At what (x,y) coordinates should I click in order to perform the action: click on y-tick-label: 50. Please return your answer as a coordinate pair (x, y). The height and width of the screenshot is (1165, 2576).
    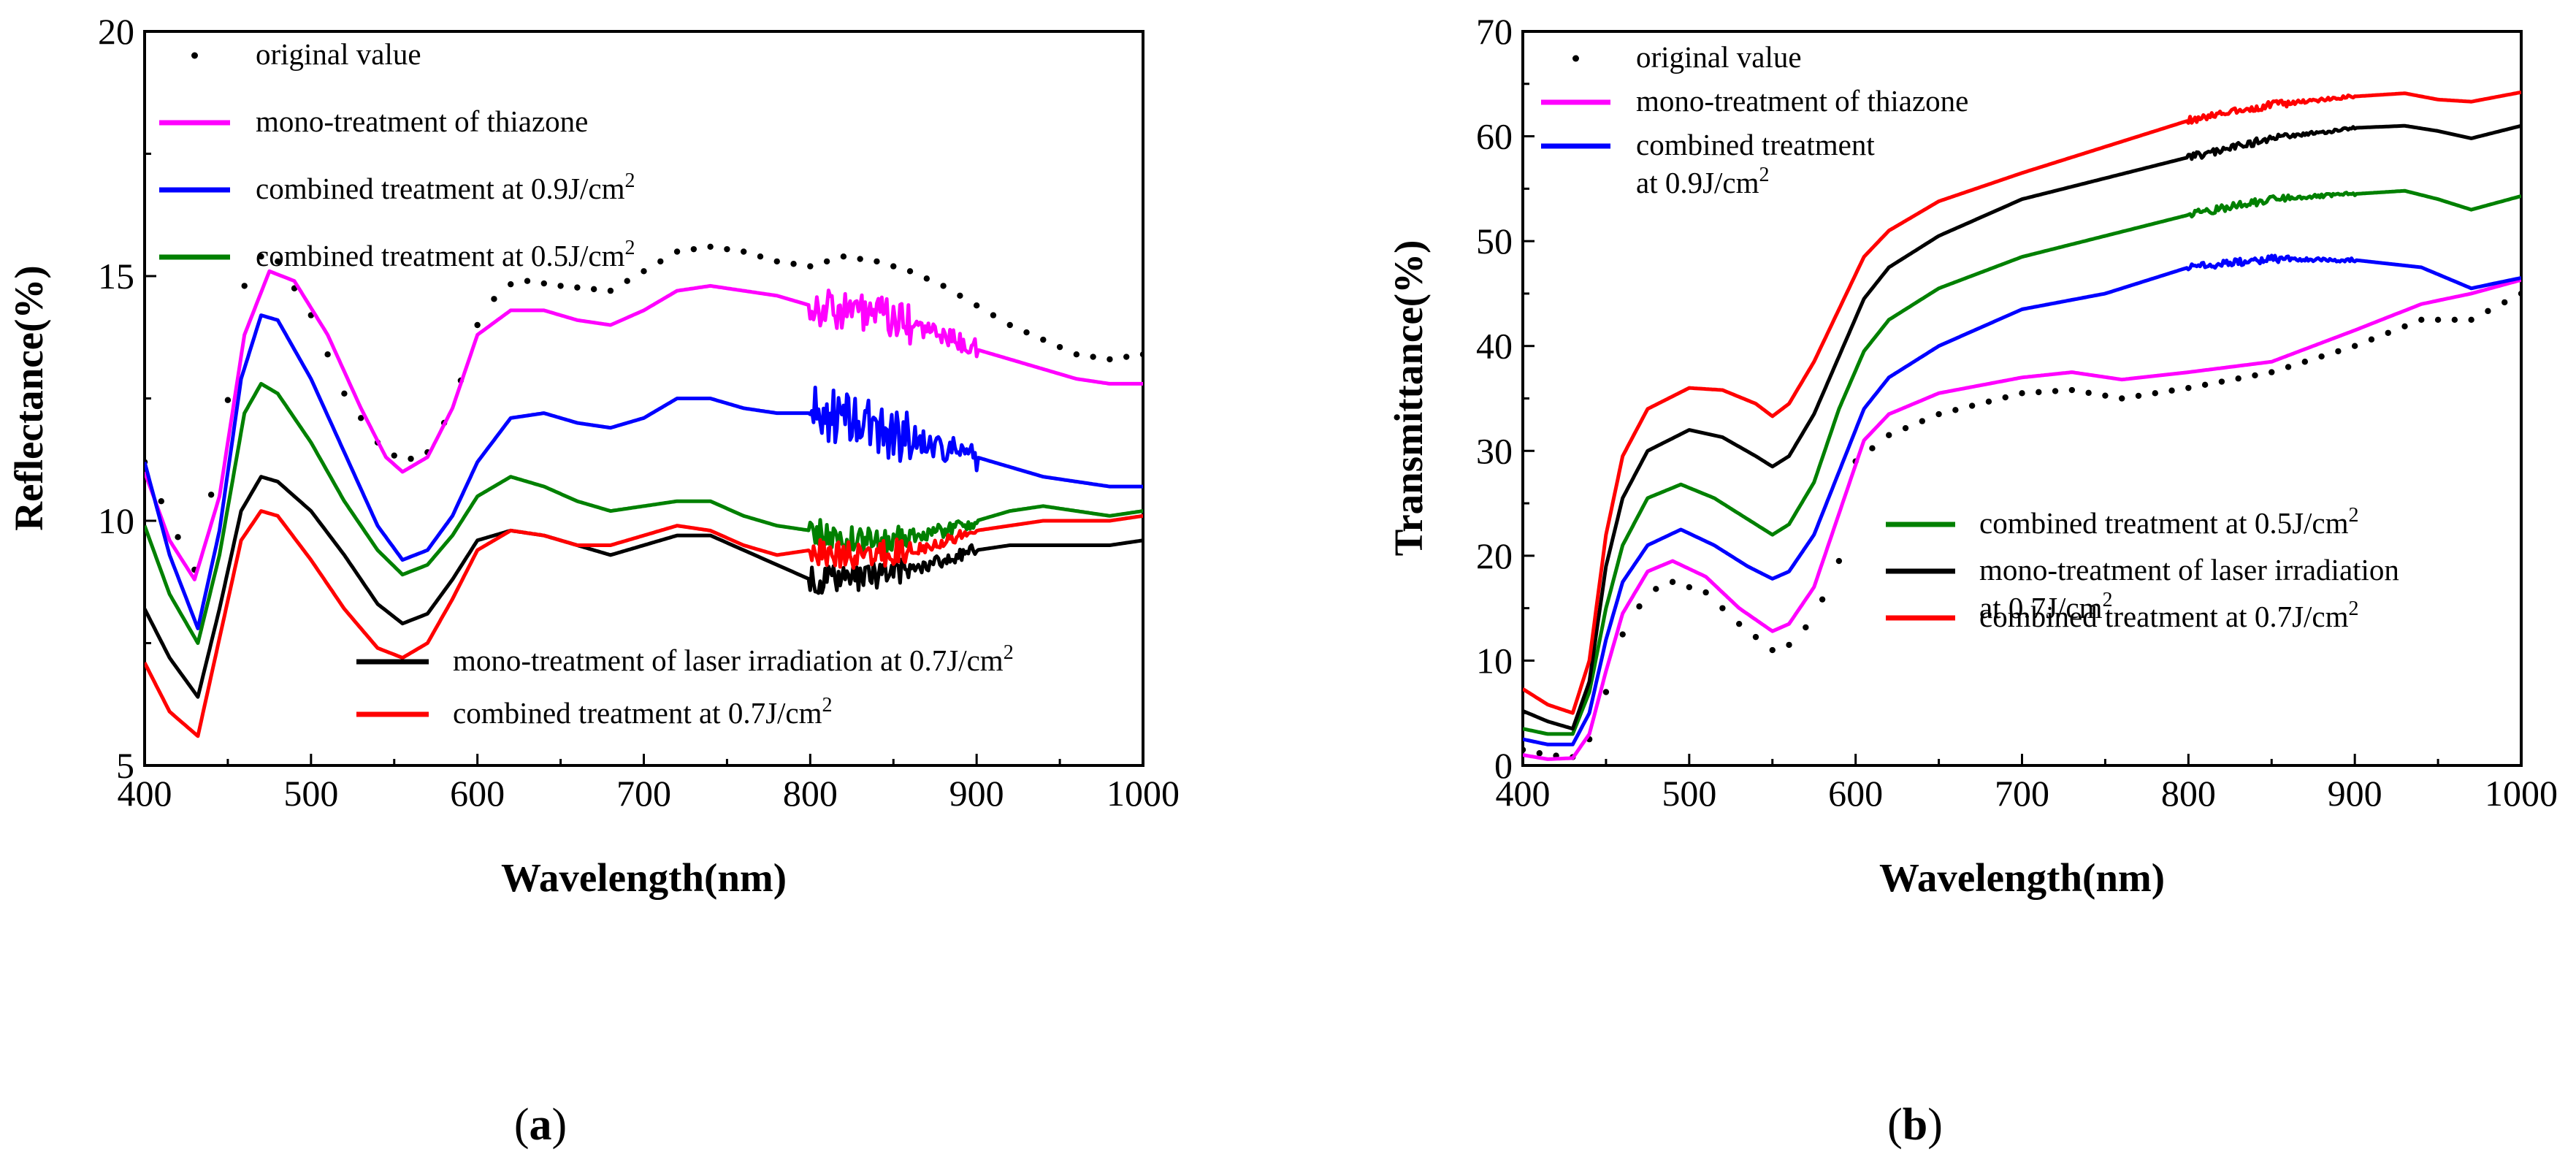
    Looking at the image, I should click on (1494, 241).